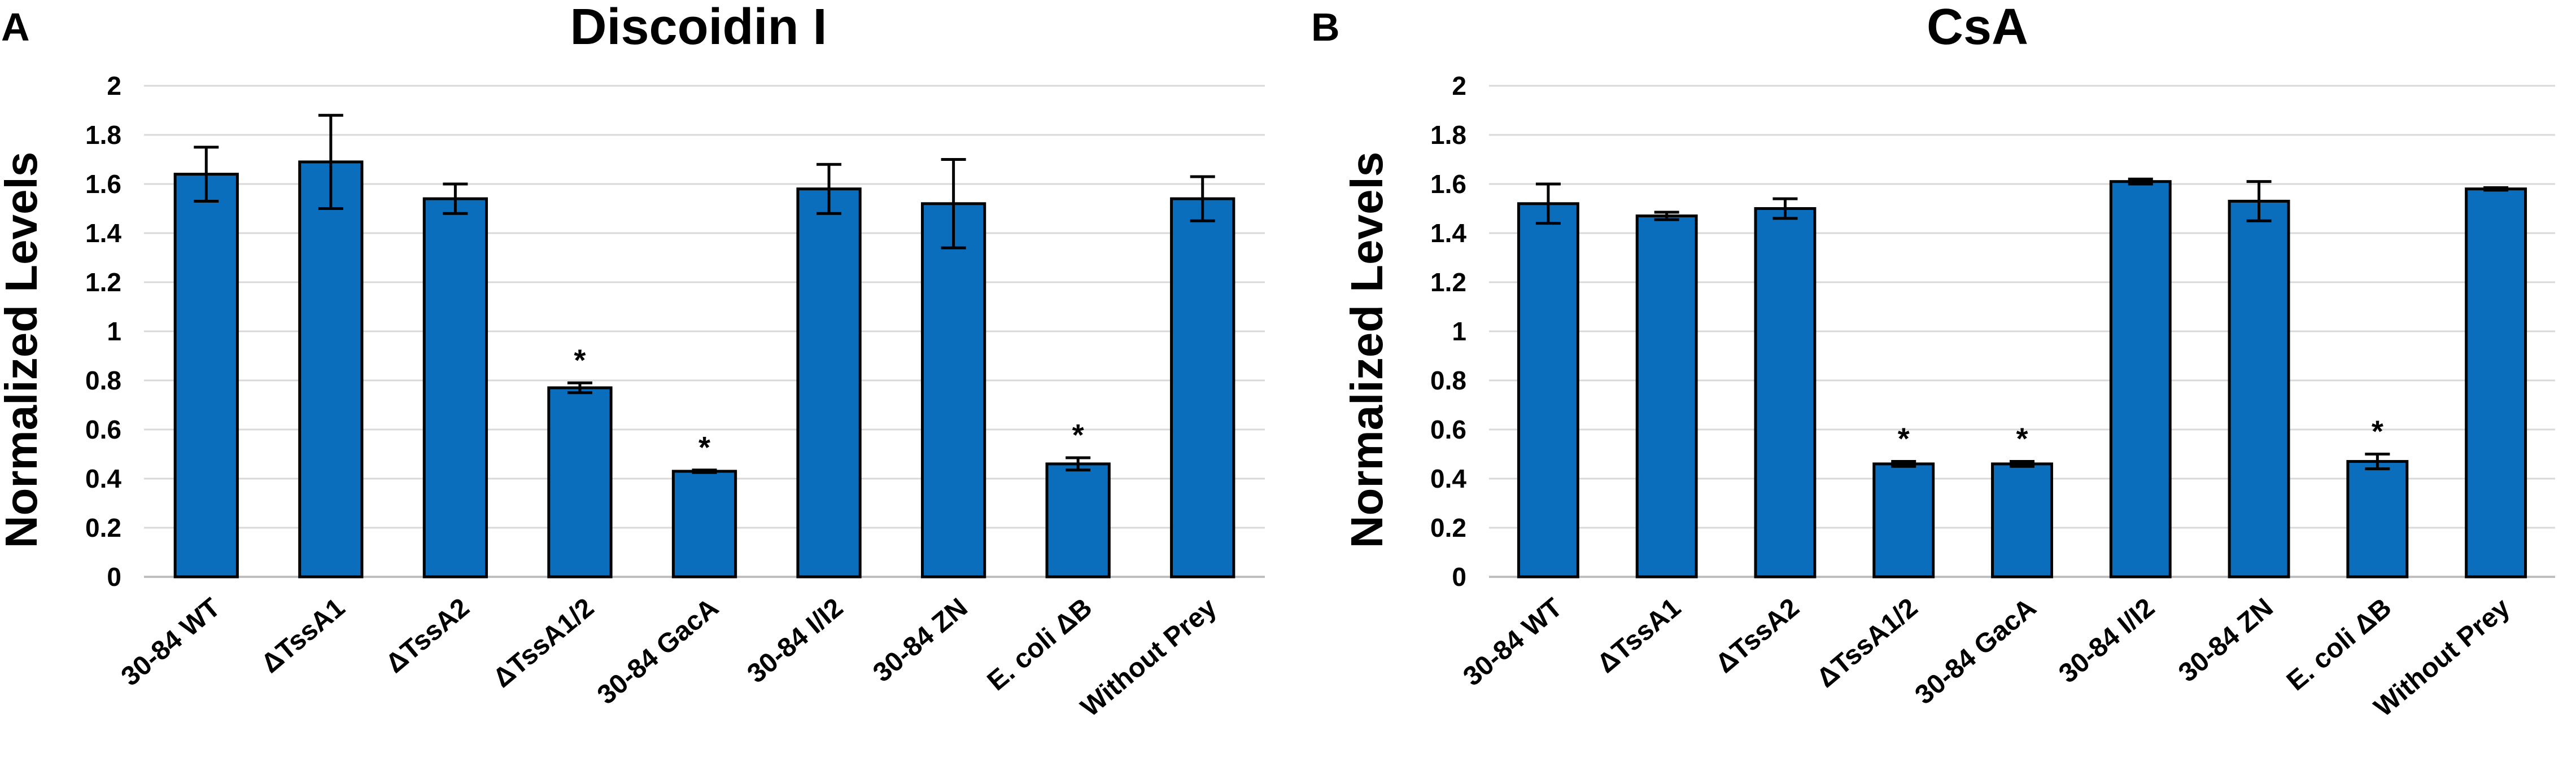 The height and width of the screenshot is (771, 2576). What do you see at coordinates (1148, 658) in the screenshot?
I see `x-tick-label: Without Prey` at bounding box center [1148, 658].